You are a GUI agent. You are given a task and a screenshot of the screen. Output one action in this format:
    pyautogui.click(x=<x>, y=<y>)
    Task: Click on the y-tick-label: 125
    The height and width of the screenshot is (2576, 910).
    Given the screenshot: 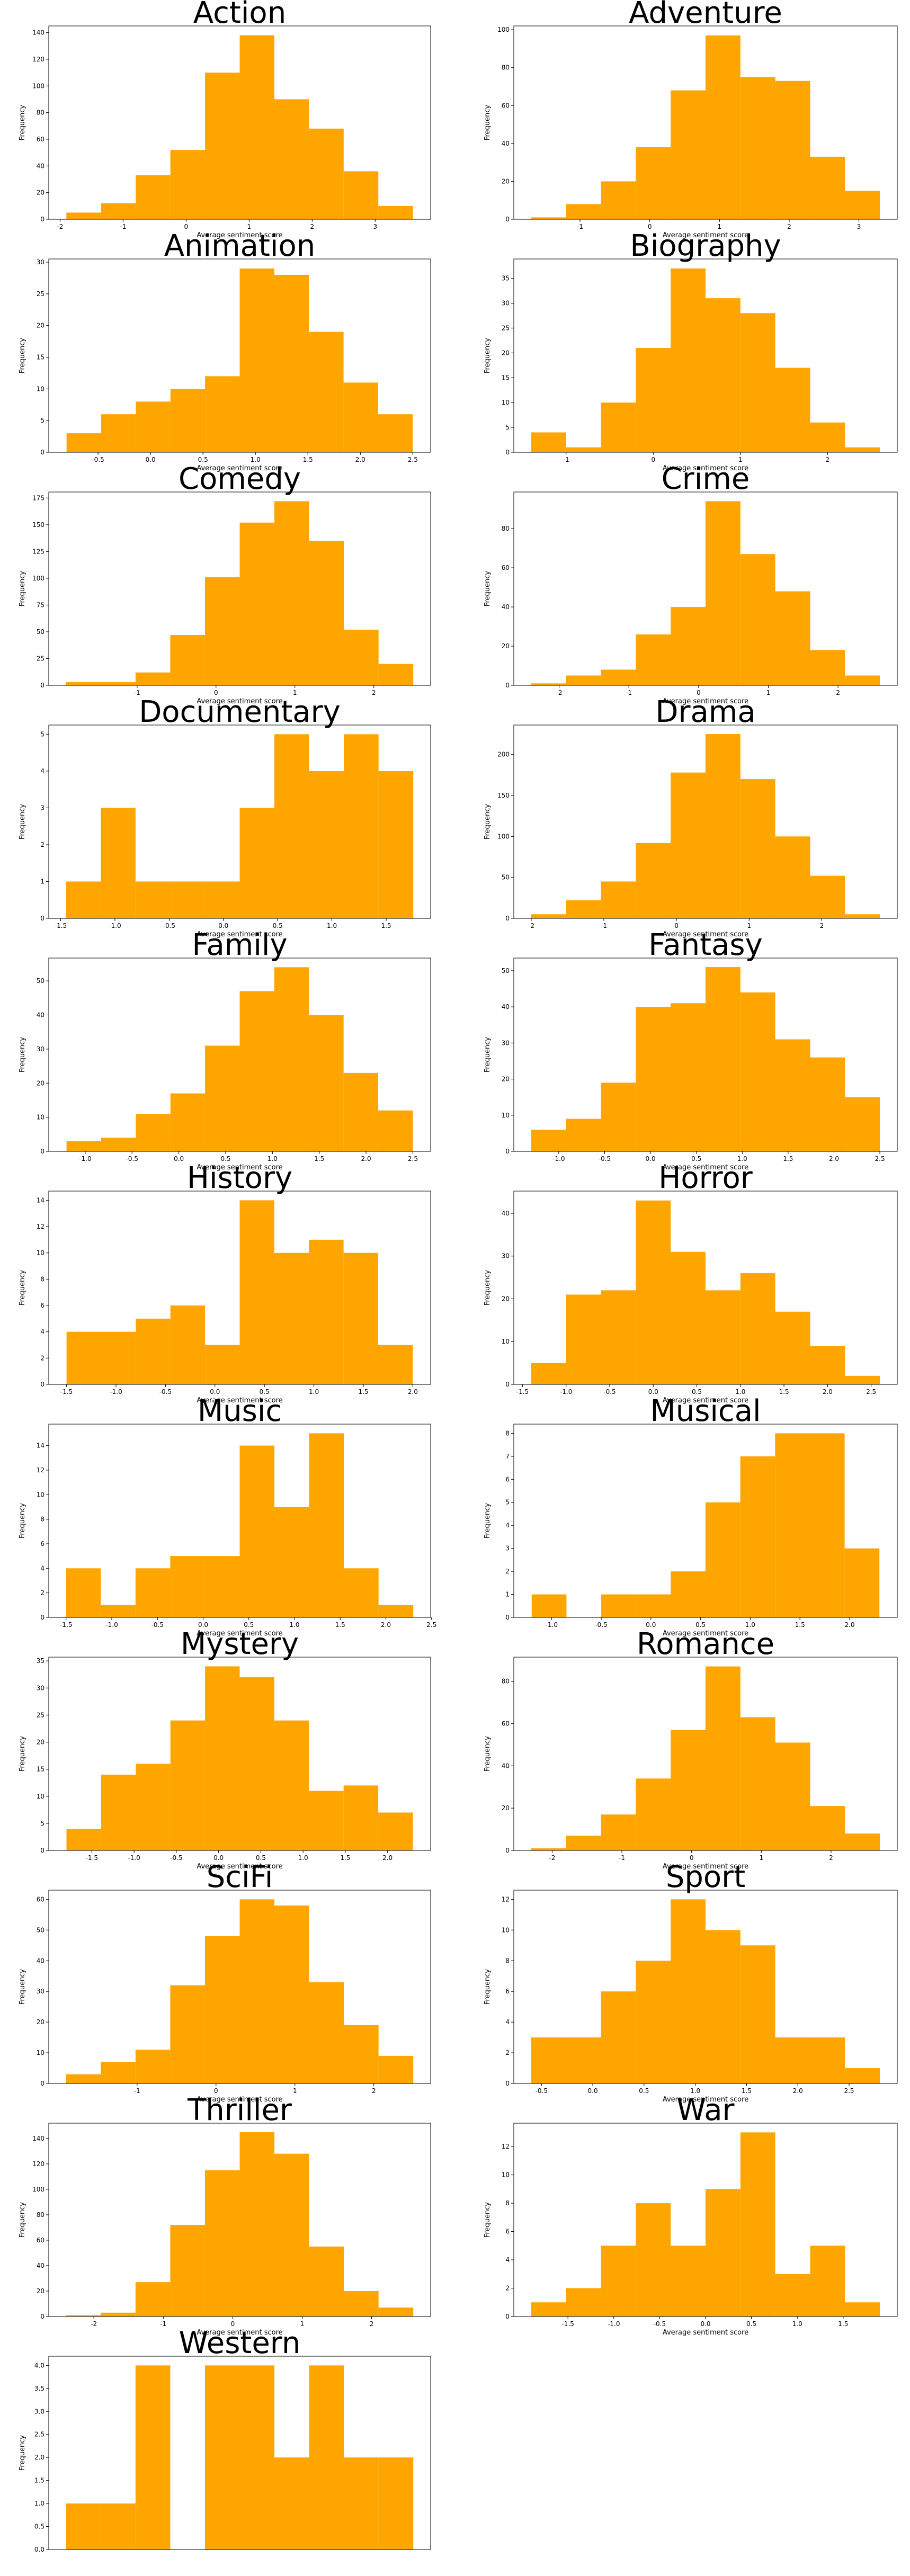 What is the action you would take?
    pyautogui.click(x=38, y=551)
    